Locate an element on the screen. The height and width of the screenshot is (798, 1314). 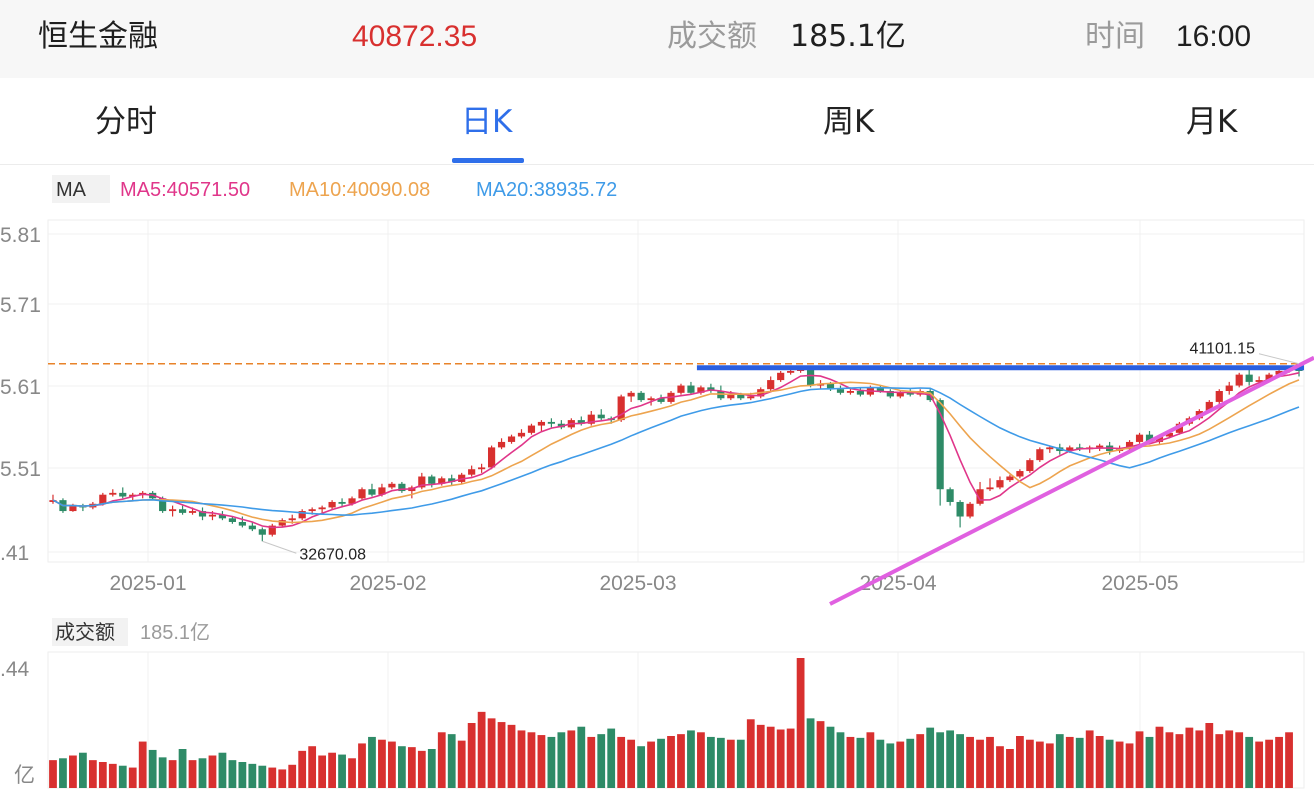
ma20-legend: MA20:38935.72 is located at coordinates (546, 190).